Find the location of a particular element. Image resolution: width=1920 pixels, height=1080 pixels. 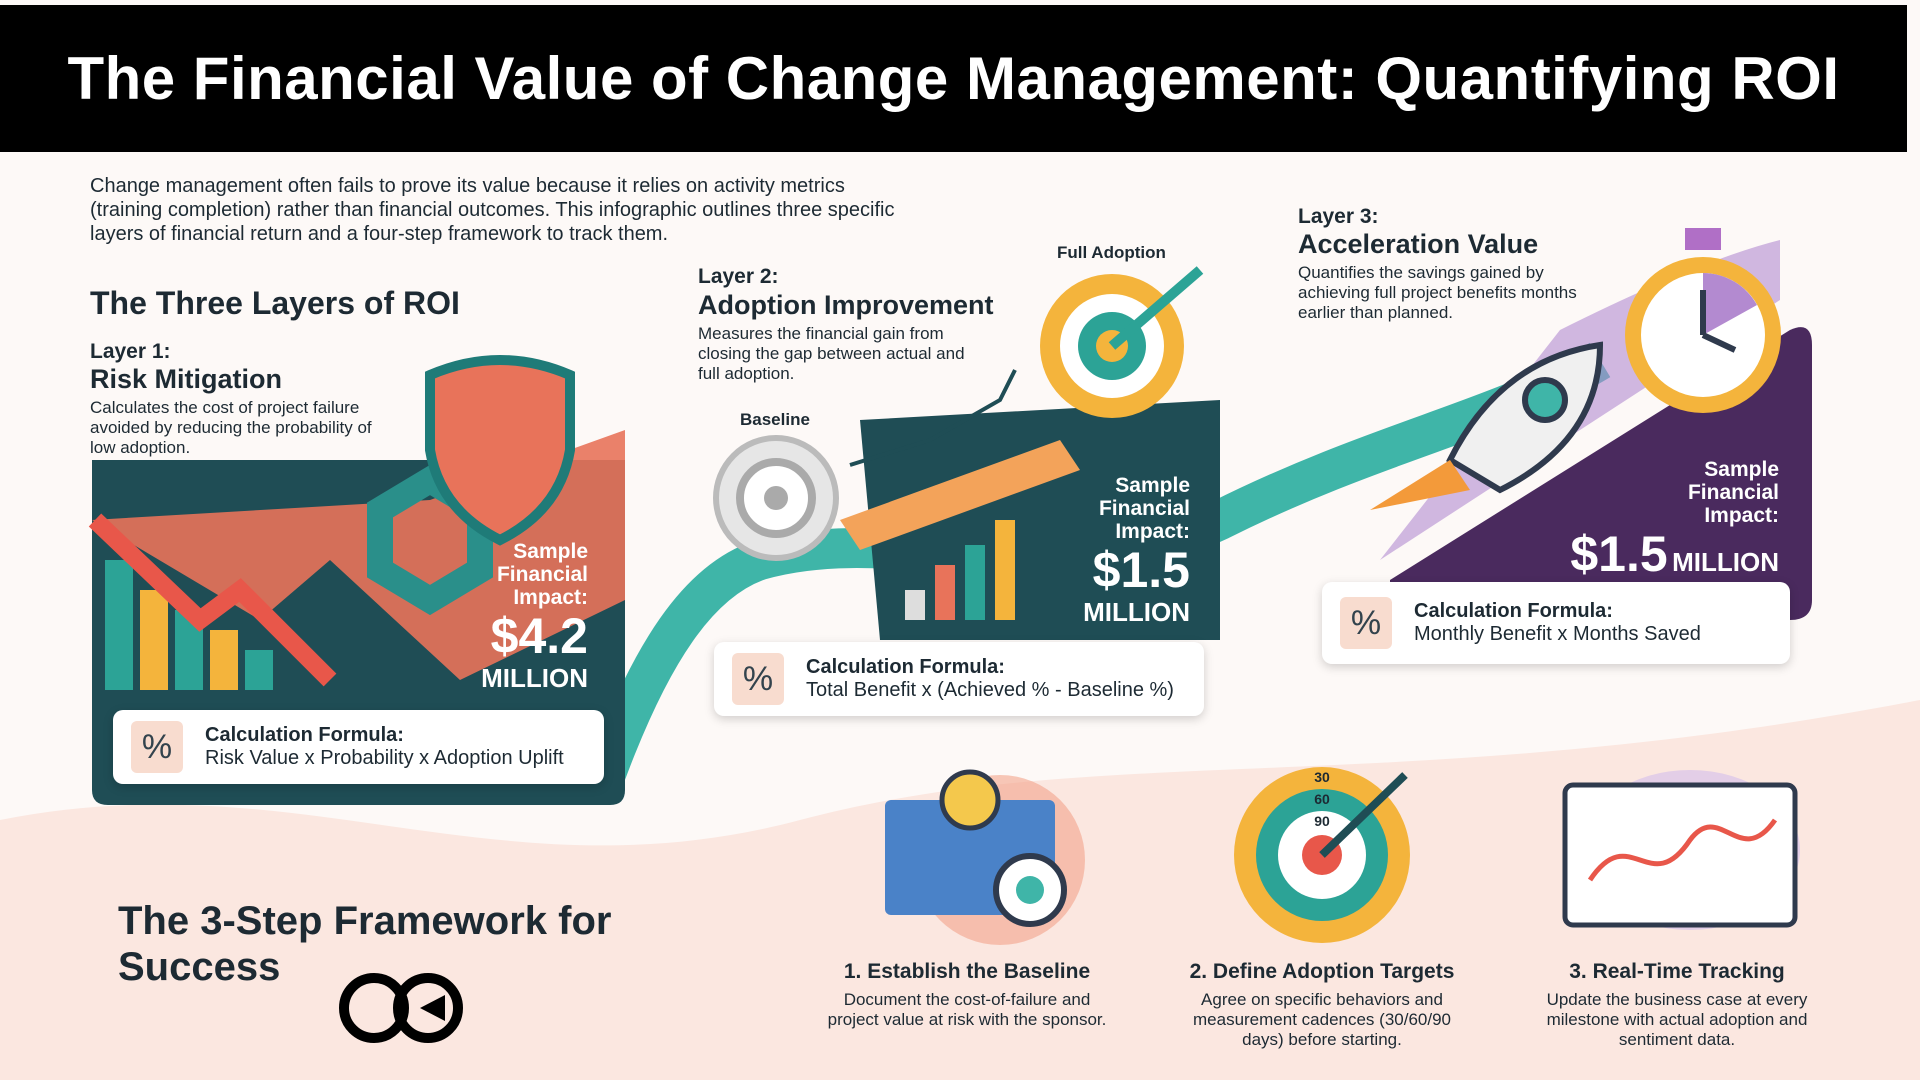

step-title: 1. Establish the Baseline is located at coordinates (967, 971).